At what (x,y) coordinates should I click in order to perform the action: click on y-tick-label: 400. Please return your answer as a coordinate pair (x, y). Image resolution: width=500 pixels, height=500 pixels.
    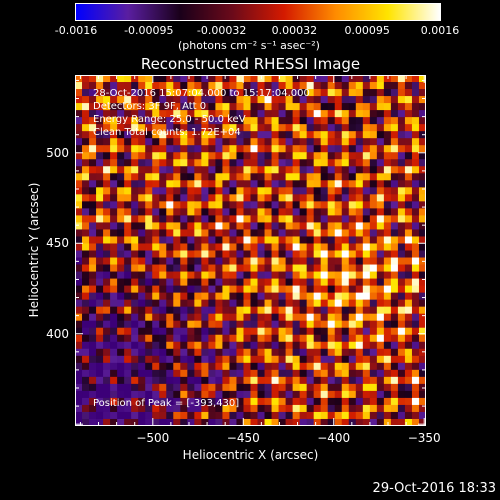
    Looking at the image, I should click on (57, 333).